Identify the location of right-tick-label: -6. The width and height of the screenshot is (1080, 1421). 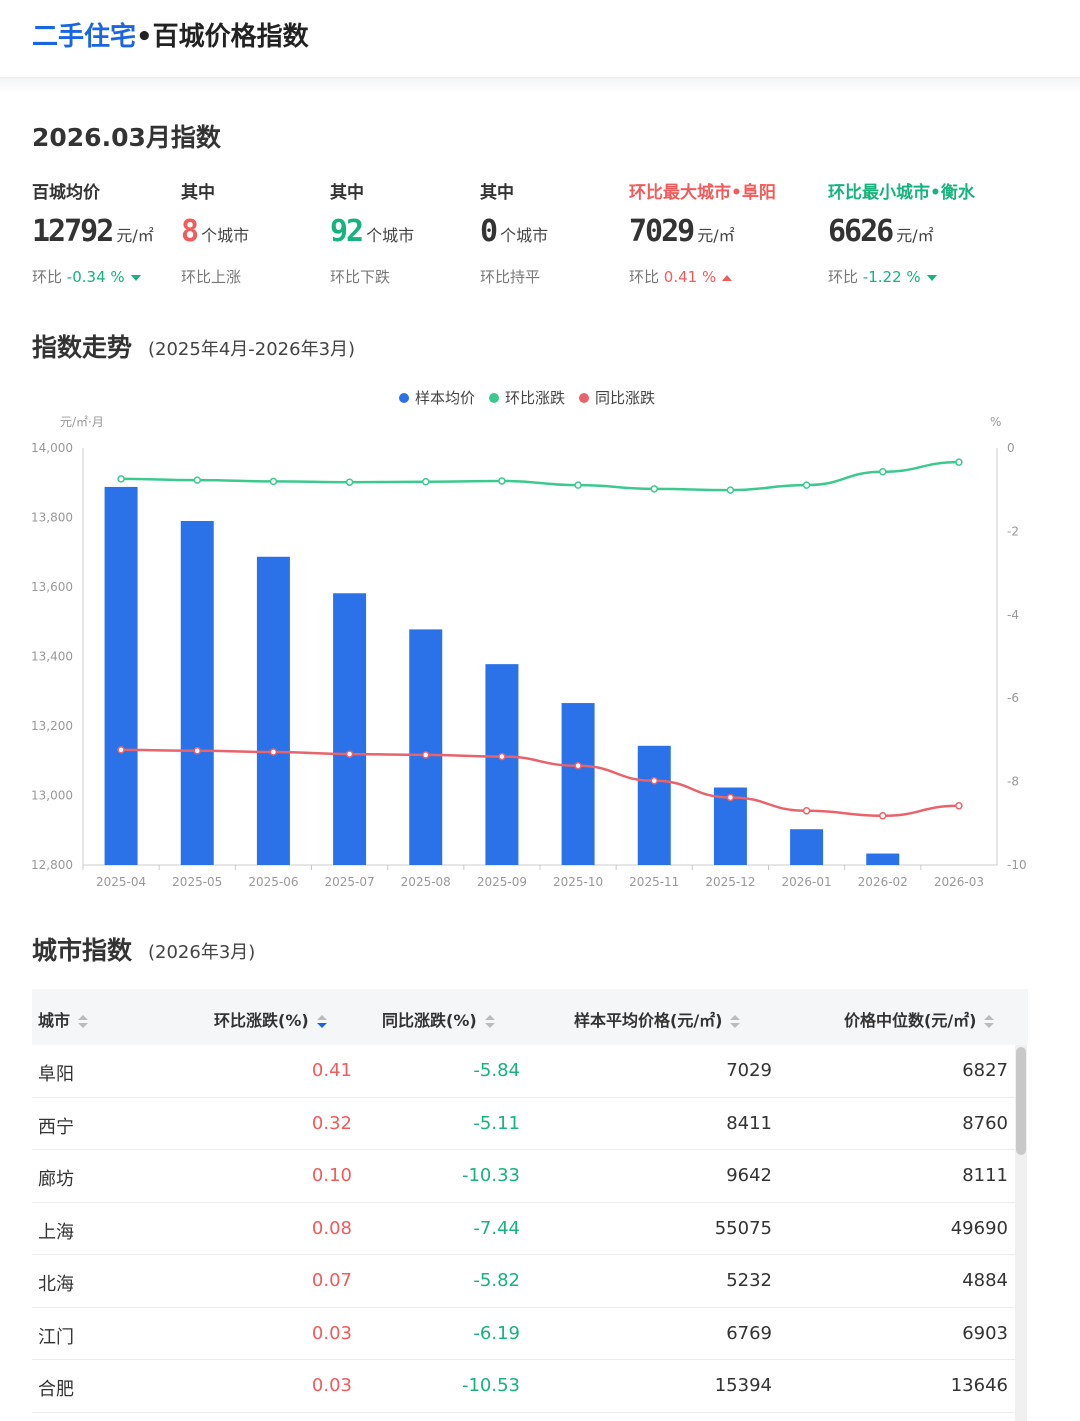
(1013, 698).